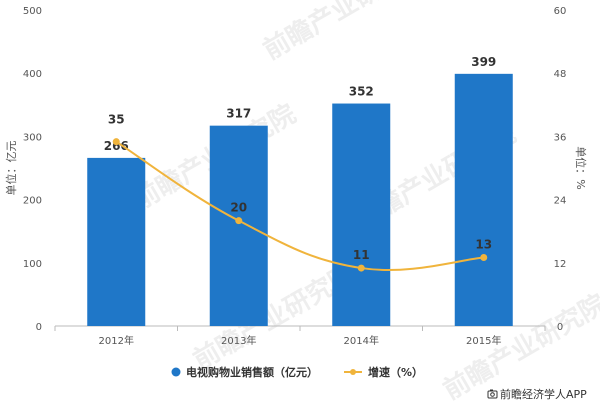 Image resolution: width=600 pixels, height=405 pixels. What do you see at coordinates (32, 201) in the screenshot?
I see `y-tick-label: 200` at bounding box center [32, 201].